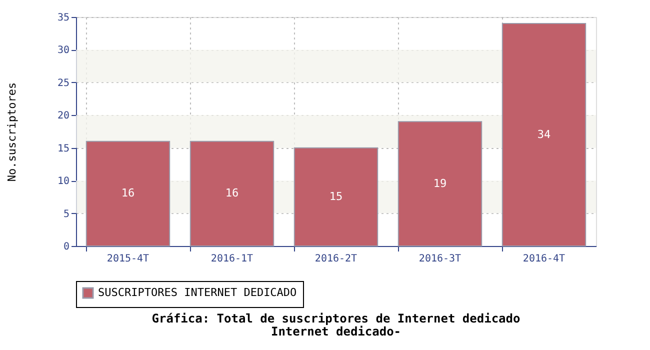 The width and height of the screenshot is (650, 350). What do you see at coordinates (232, 259) in the screenshot?
I see `x-tick-label: 2016-1T` at bounding box center [232, 259].